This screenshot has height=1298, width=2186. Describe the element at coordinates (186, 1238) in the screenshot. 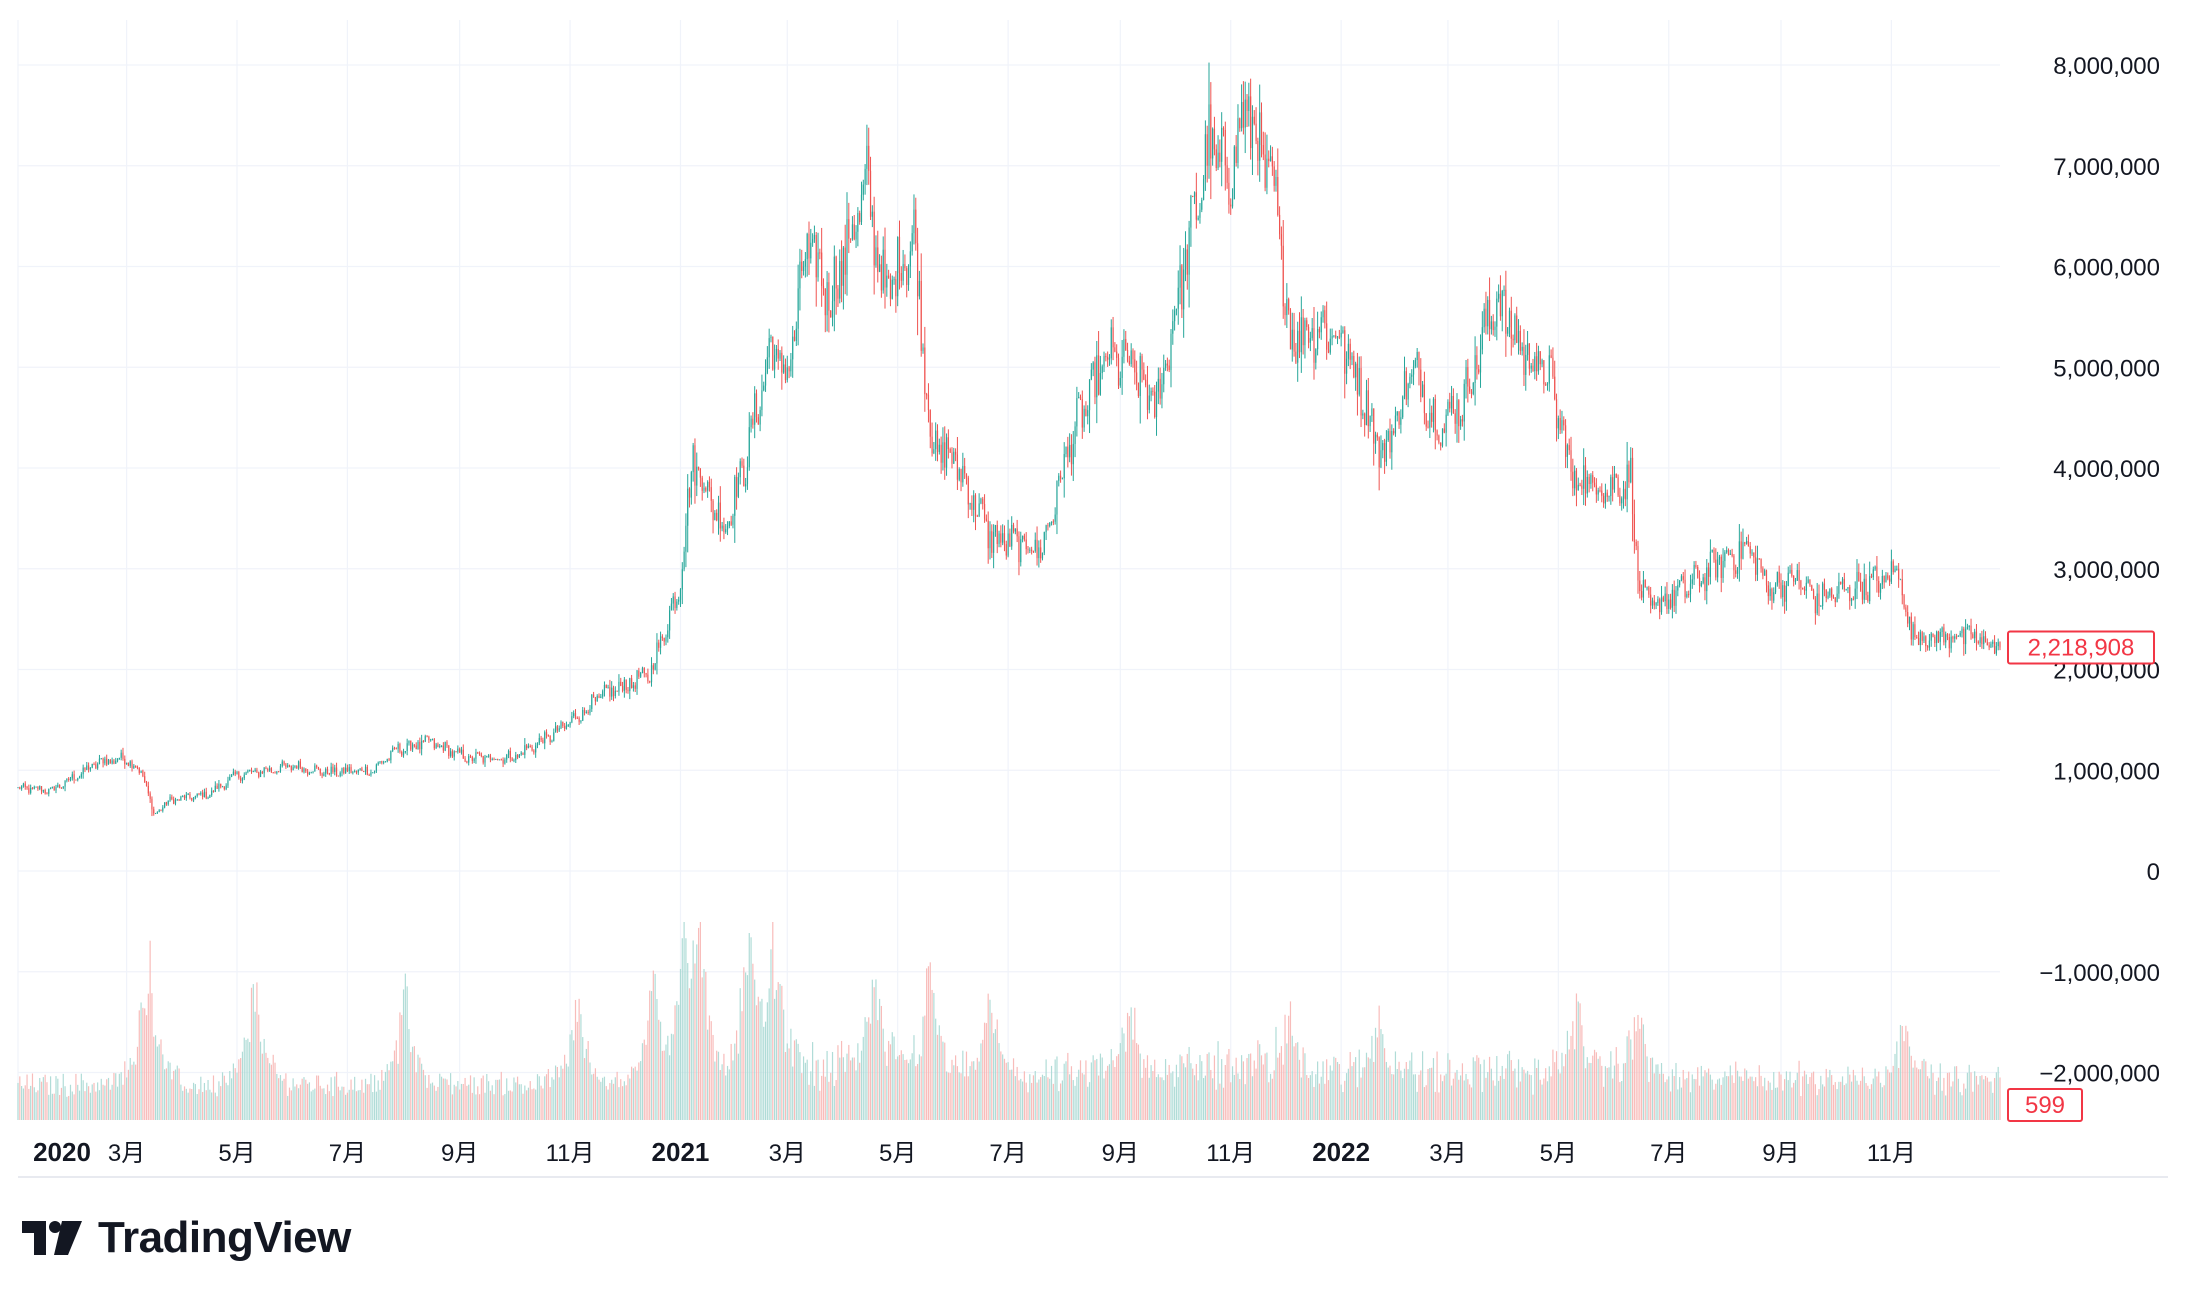

I see `tradingview-logo: TradingView` at that location.